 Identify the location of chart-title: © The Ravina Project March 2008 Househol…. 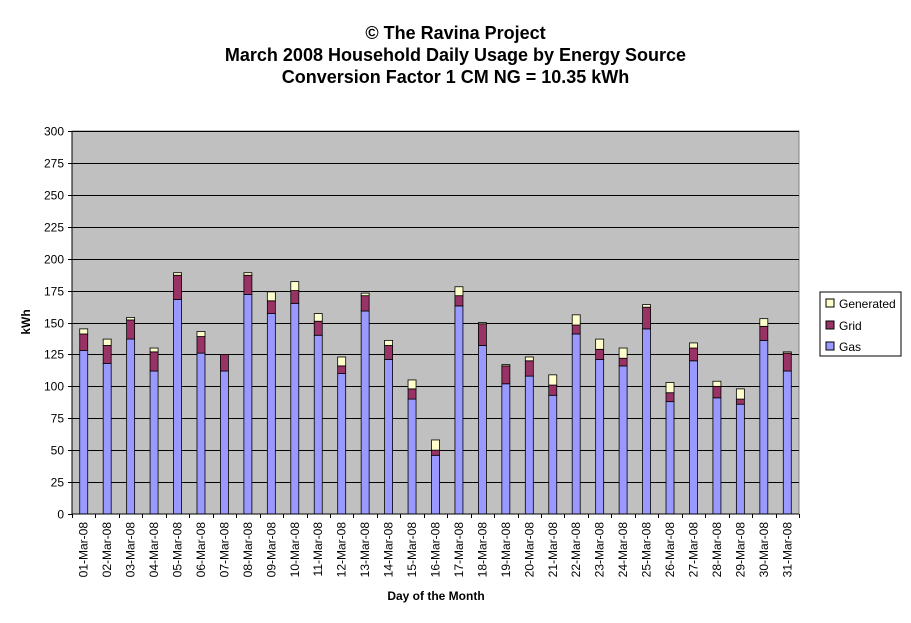
(455, 55).